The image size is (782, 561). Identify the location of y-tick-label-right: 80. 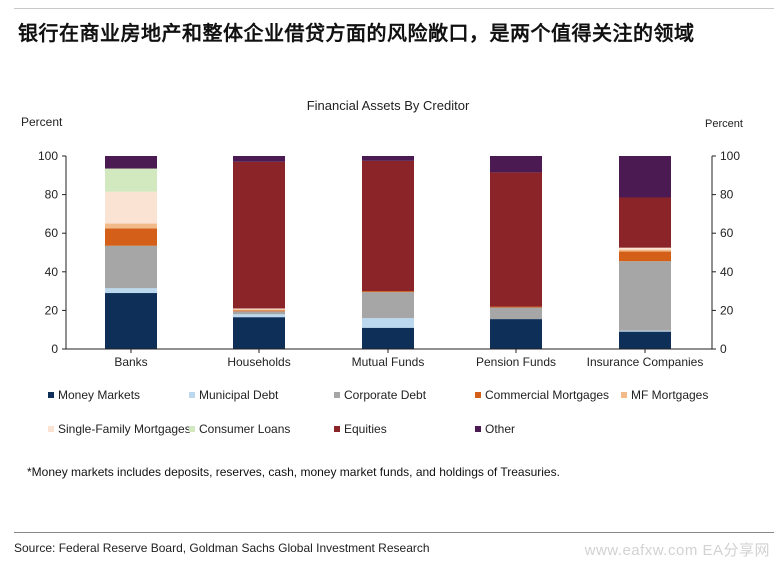
(727, 195).